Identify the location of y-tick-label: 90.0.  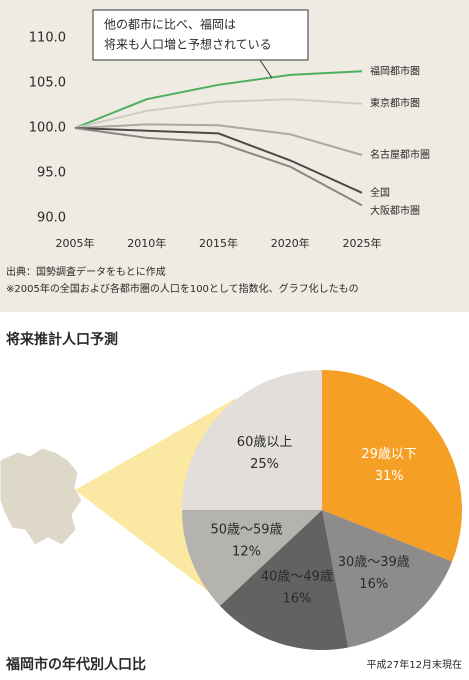
(51, 218).